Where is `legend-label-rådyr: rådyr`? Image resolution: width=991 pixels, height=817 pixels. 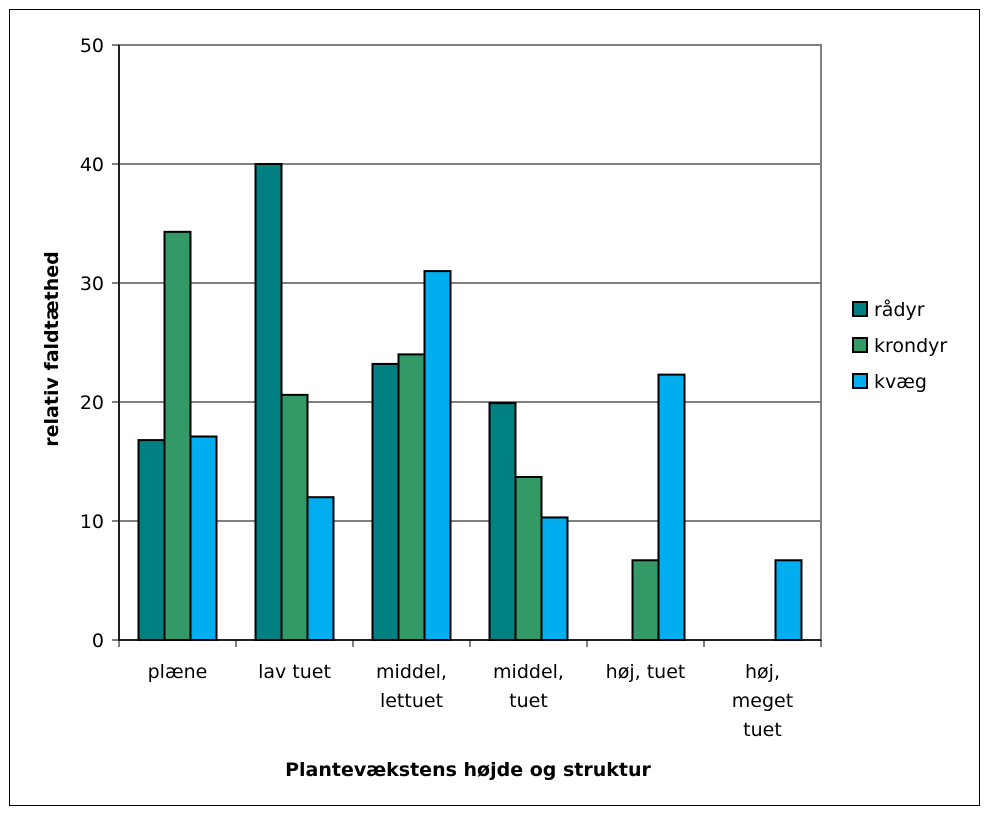
legend-label-rådyr: rådyr is located at coordinates (899, 309).